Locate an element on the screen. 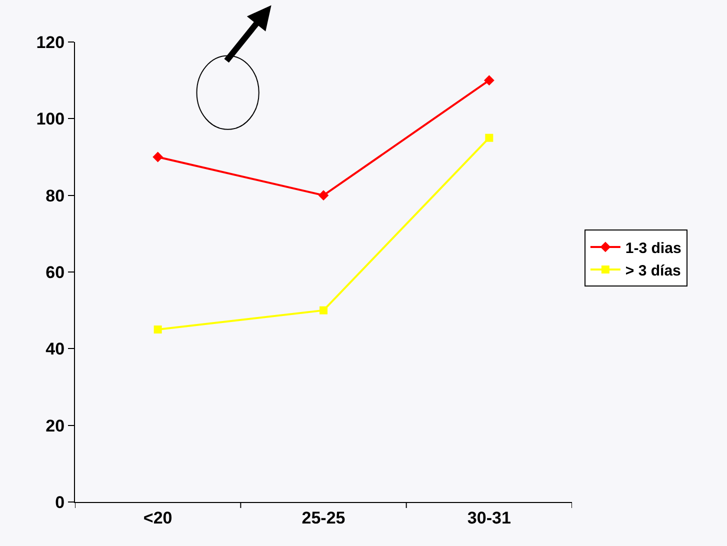  y-tick-label: 100 is located at coordinates (50, 119).